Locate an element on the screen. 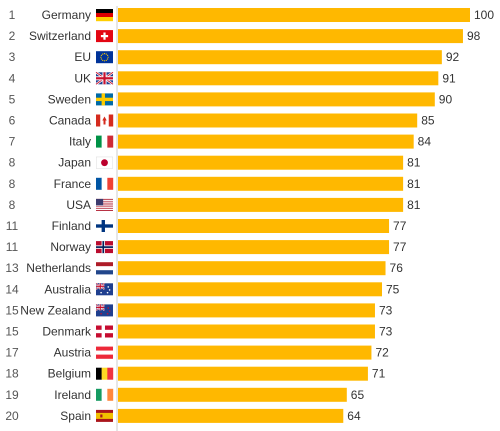 The width and height of the screenshot is (500, 431). row-usa: 8 USA 81 is located at coordinates (215, 204).